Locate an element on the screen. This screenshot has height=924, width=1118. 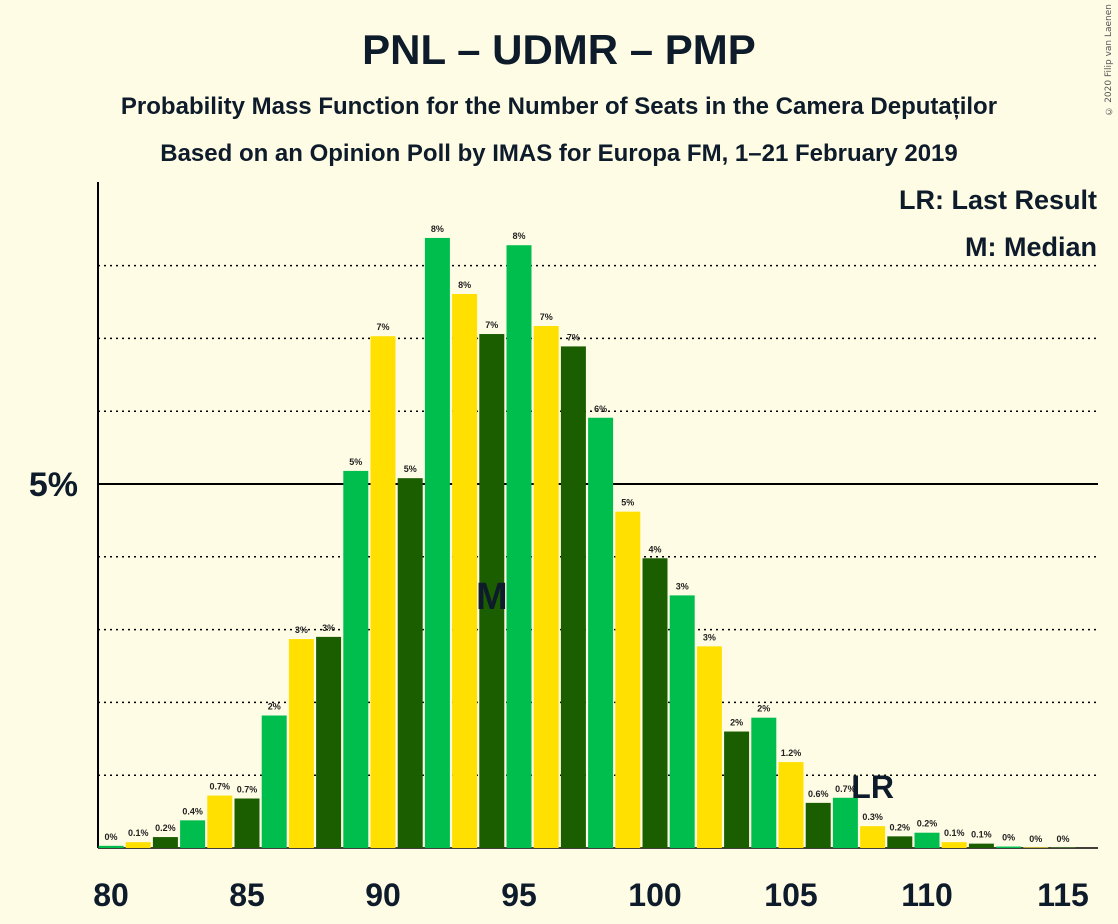
bar-label-seat-94: 7% is located at coordinates (491, 325).